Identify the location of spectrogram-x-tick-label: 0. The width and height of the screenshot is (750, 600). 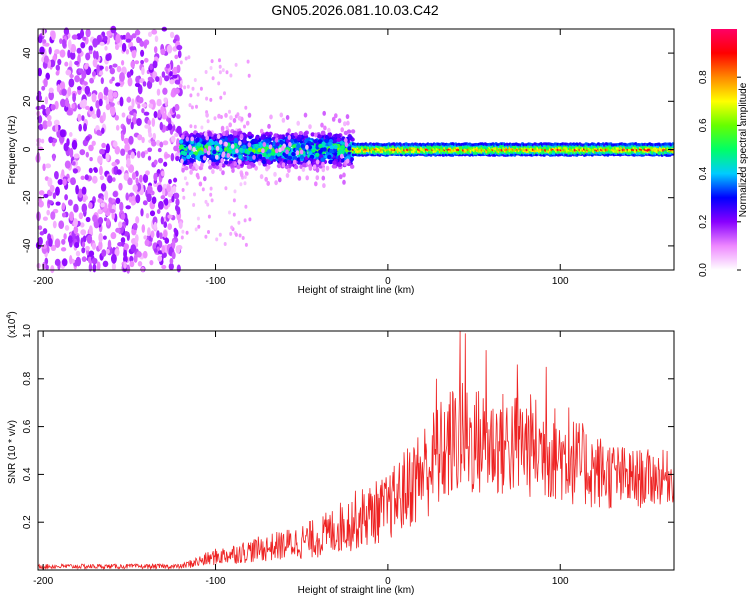
(388, 281).